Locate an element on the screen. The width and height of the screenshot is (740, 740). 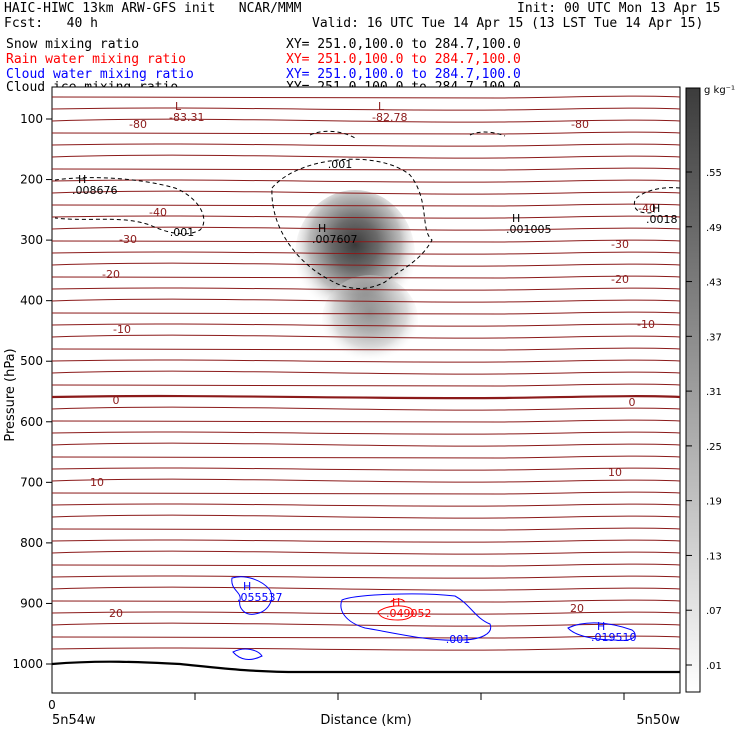
cloud-water-contours is located at coordinates (433, 618).